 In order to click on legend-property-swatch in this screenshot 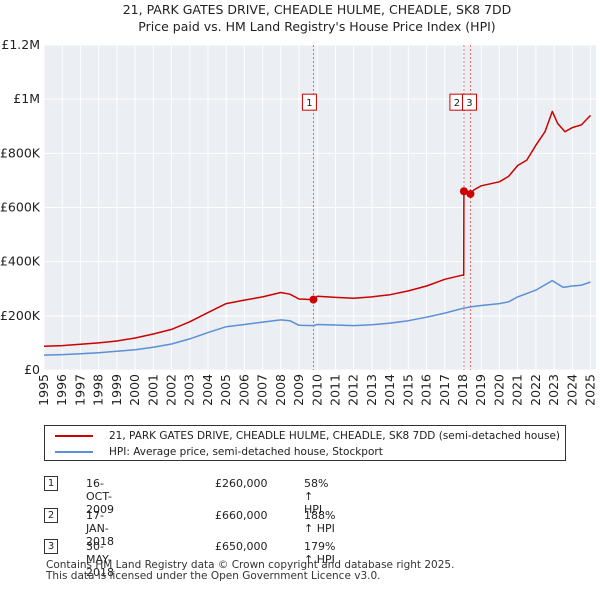, I will do `click(74, 436)`.